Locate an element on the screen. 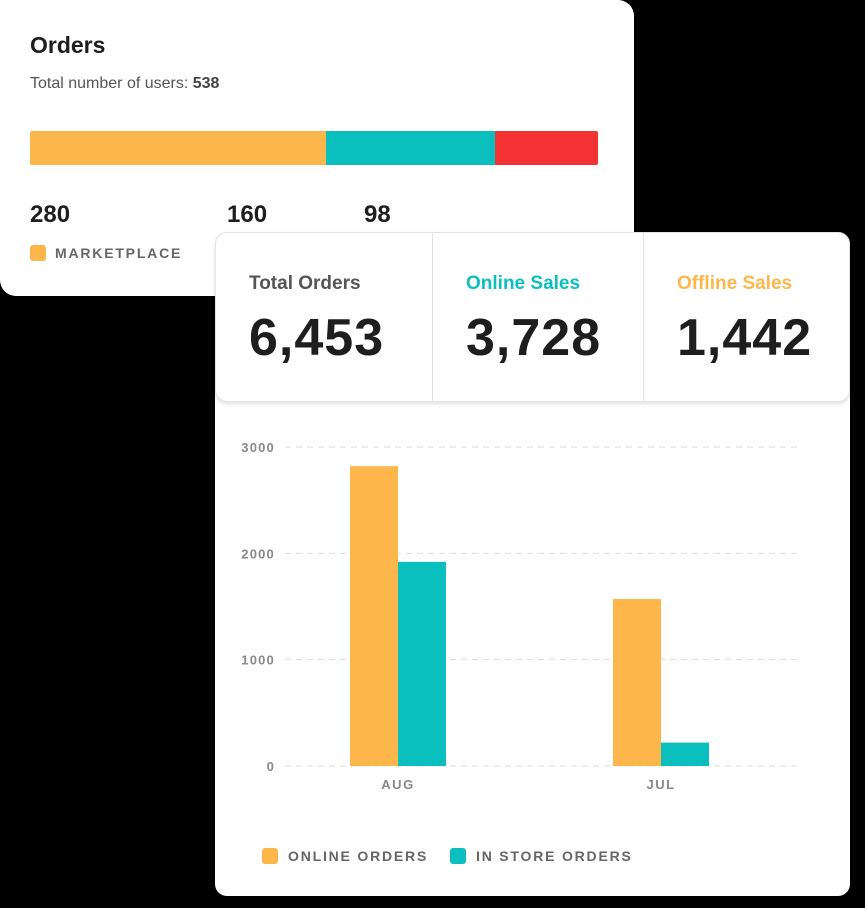  orders-subtitle-total: 538 is located at coordinates (206, 83).